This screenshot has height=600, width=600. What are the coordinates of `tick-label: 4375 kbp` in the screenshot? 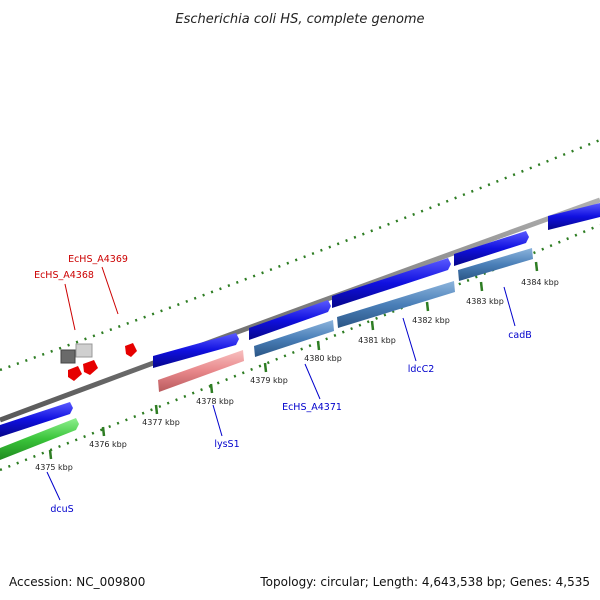 It's located at (54, 467).